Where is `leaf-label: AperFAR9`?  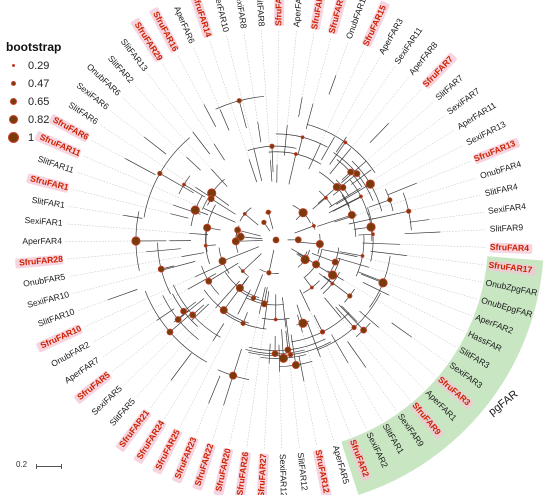 leaf-label: AperFAR9 is located at coordinates (298, 13).